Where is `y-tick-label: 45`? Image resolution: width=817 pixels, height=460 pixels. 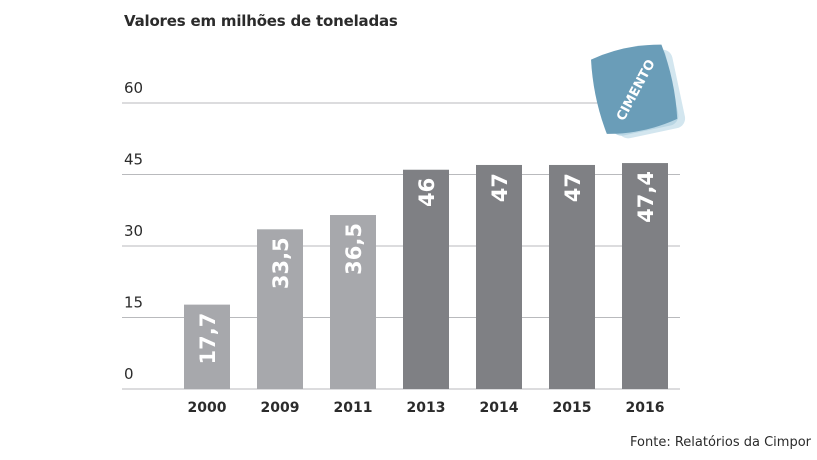
y-tick-label: 45 is located at coordinates (133, 160).